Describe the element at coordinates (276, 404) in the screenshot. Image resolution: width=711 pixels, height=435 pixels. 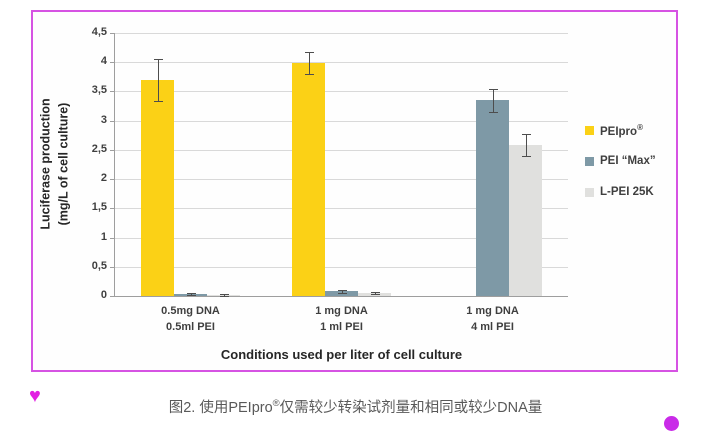
I see `registered-trademark-symbol: ®` at that location.